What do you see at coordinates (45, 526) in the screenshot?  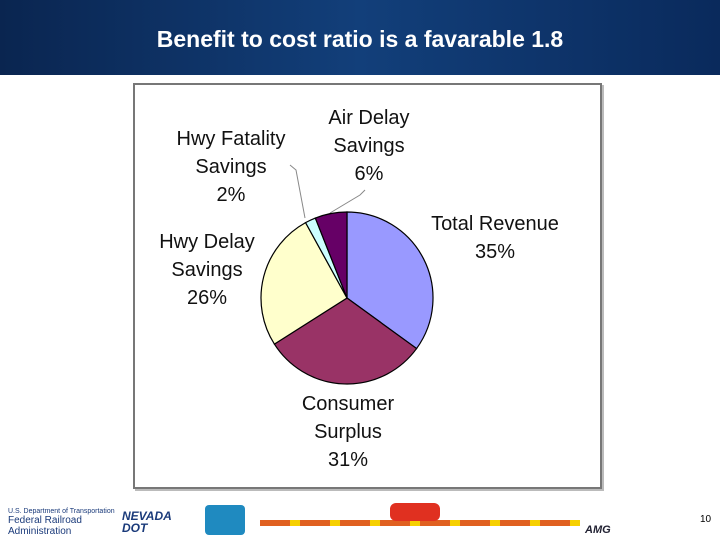 I see `agency-name: Federal Railroad Administration` at bounding box center [45, 526].